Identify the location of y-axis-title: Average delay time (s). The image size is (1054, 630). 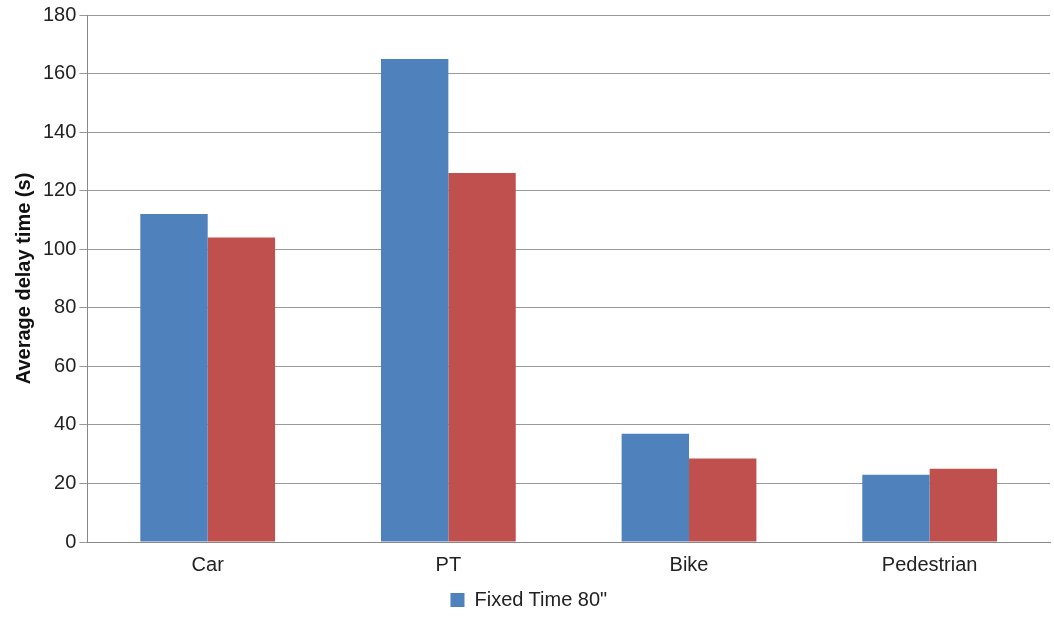
(22, 278).